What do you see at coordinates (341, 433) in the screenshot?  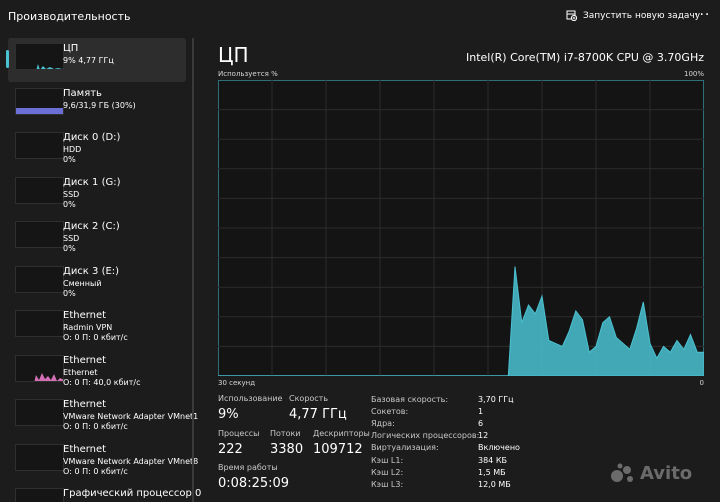 I see `handles-label: Дескрипторы` at bounding box center [341, 433].